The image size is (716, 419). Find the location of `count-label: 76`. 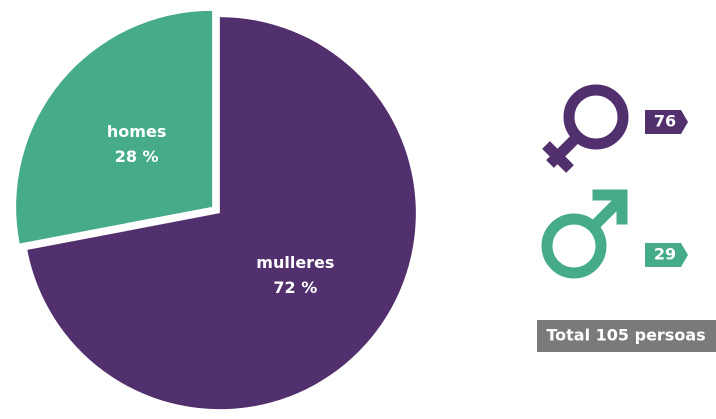

count-label: 76 is located at coordinates (665, 121).